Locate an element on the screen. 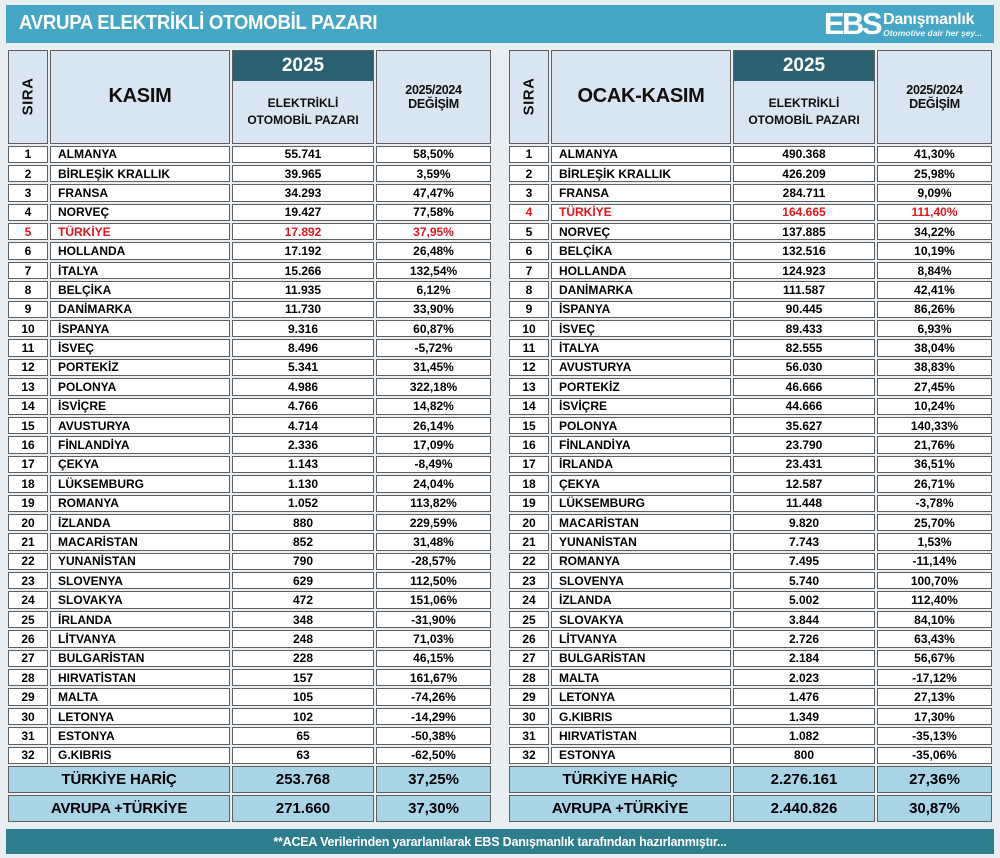 The height and width of the screenshot is (858, 1000). cell-country: G.KIBRIS is located at coordinates (140, 755).